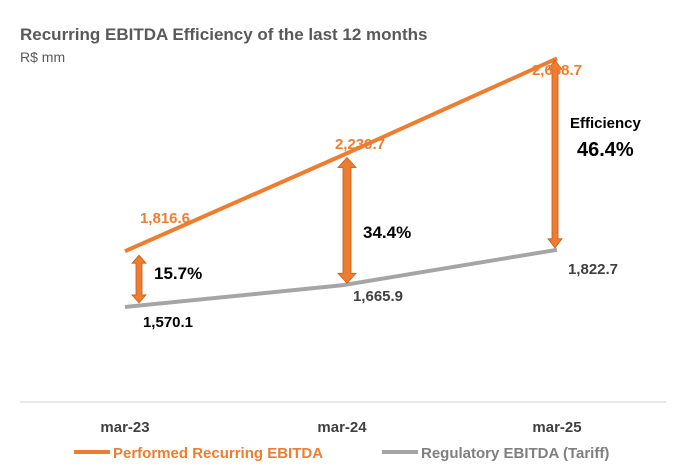 The width and height of the screenshot is (681, 473). I want to click on series-line-regulatory, so click(341, 278).